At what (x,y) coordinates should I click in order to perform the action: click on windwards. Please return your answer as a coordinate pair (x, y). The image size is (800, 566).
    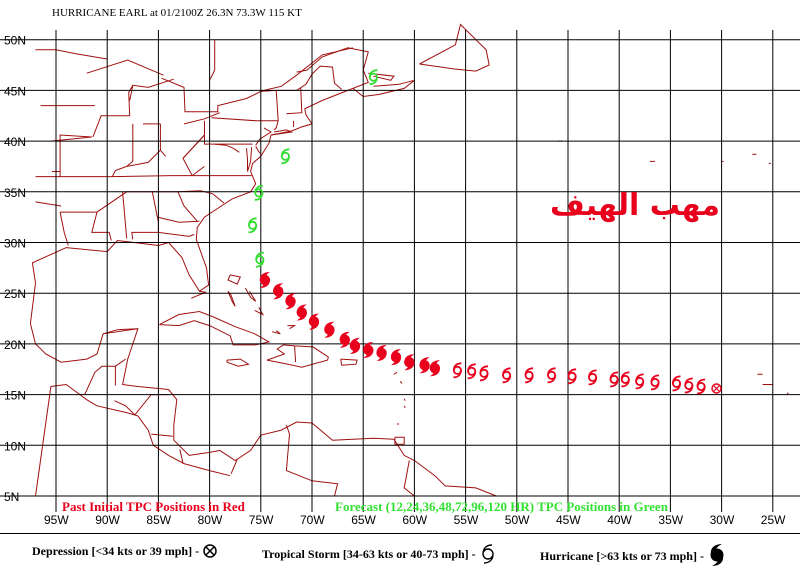
    Looking at the image, I should click on (395, 373).